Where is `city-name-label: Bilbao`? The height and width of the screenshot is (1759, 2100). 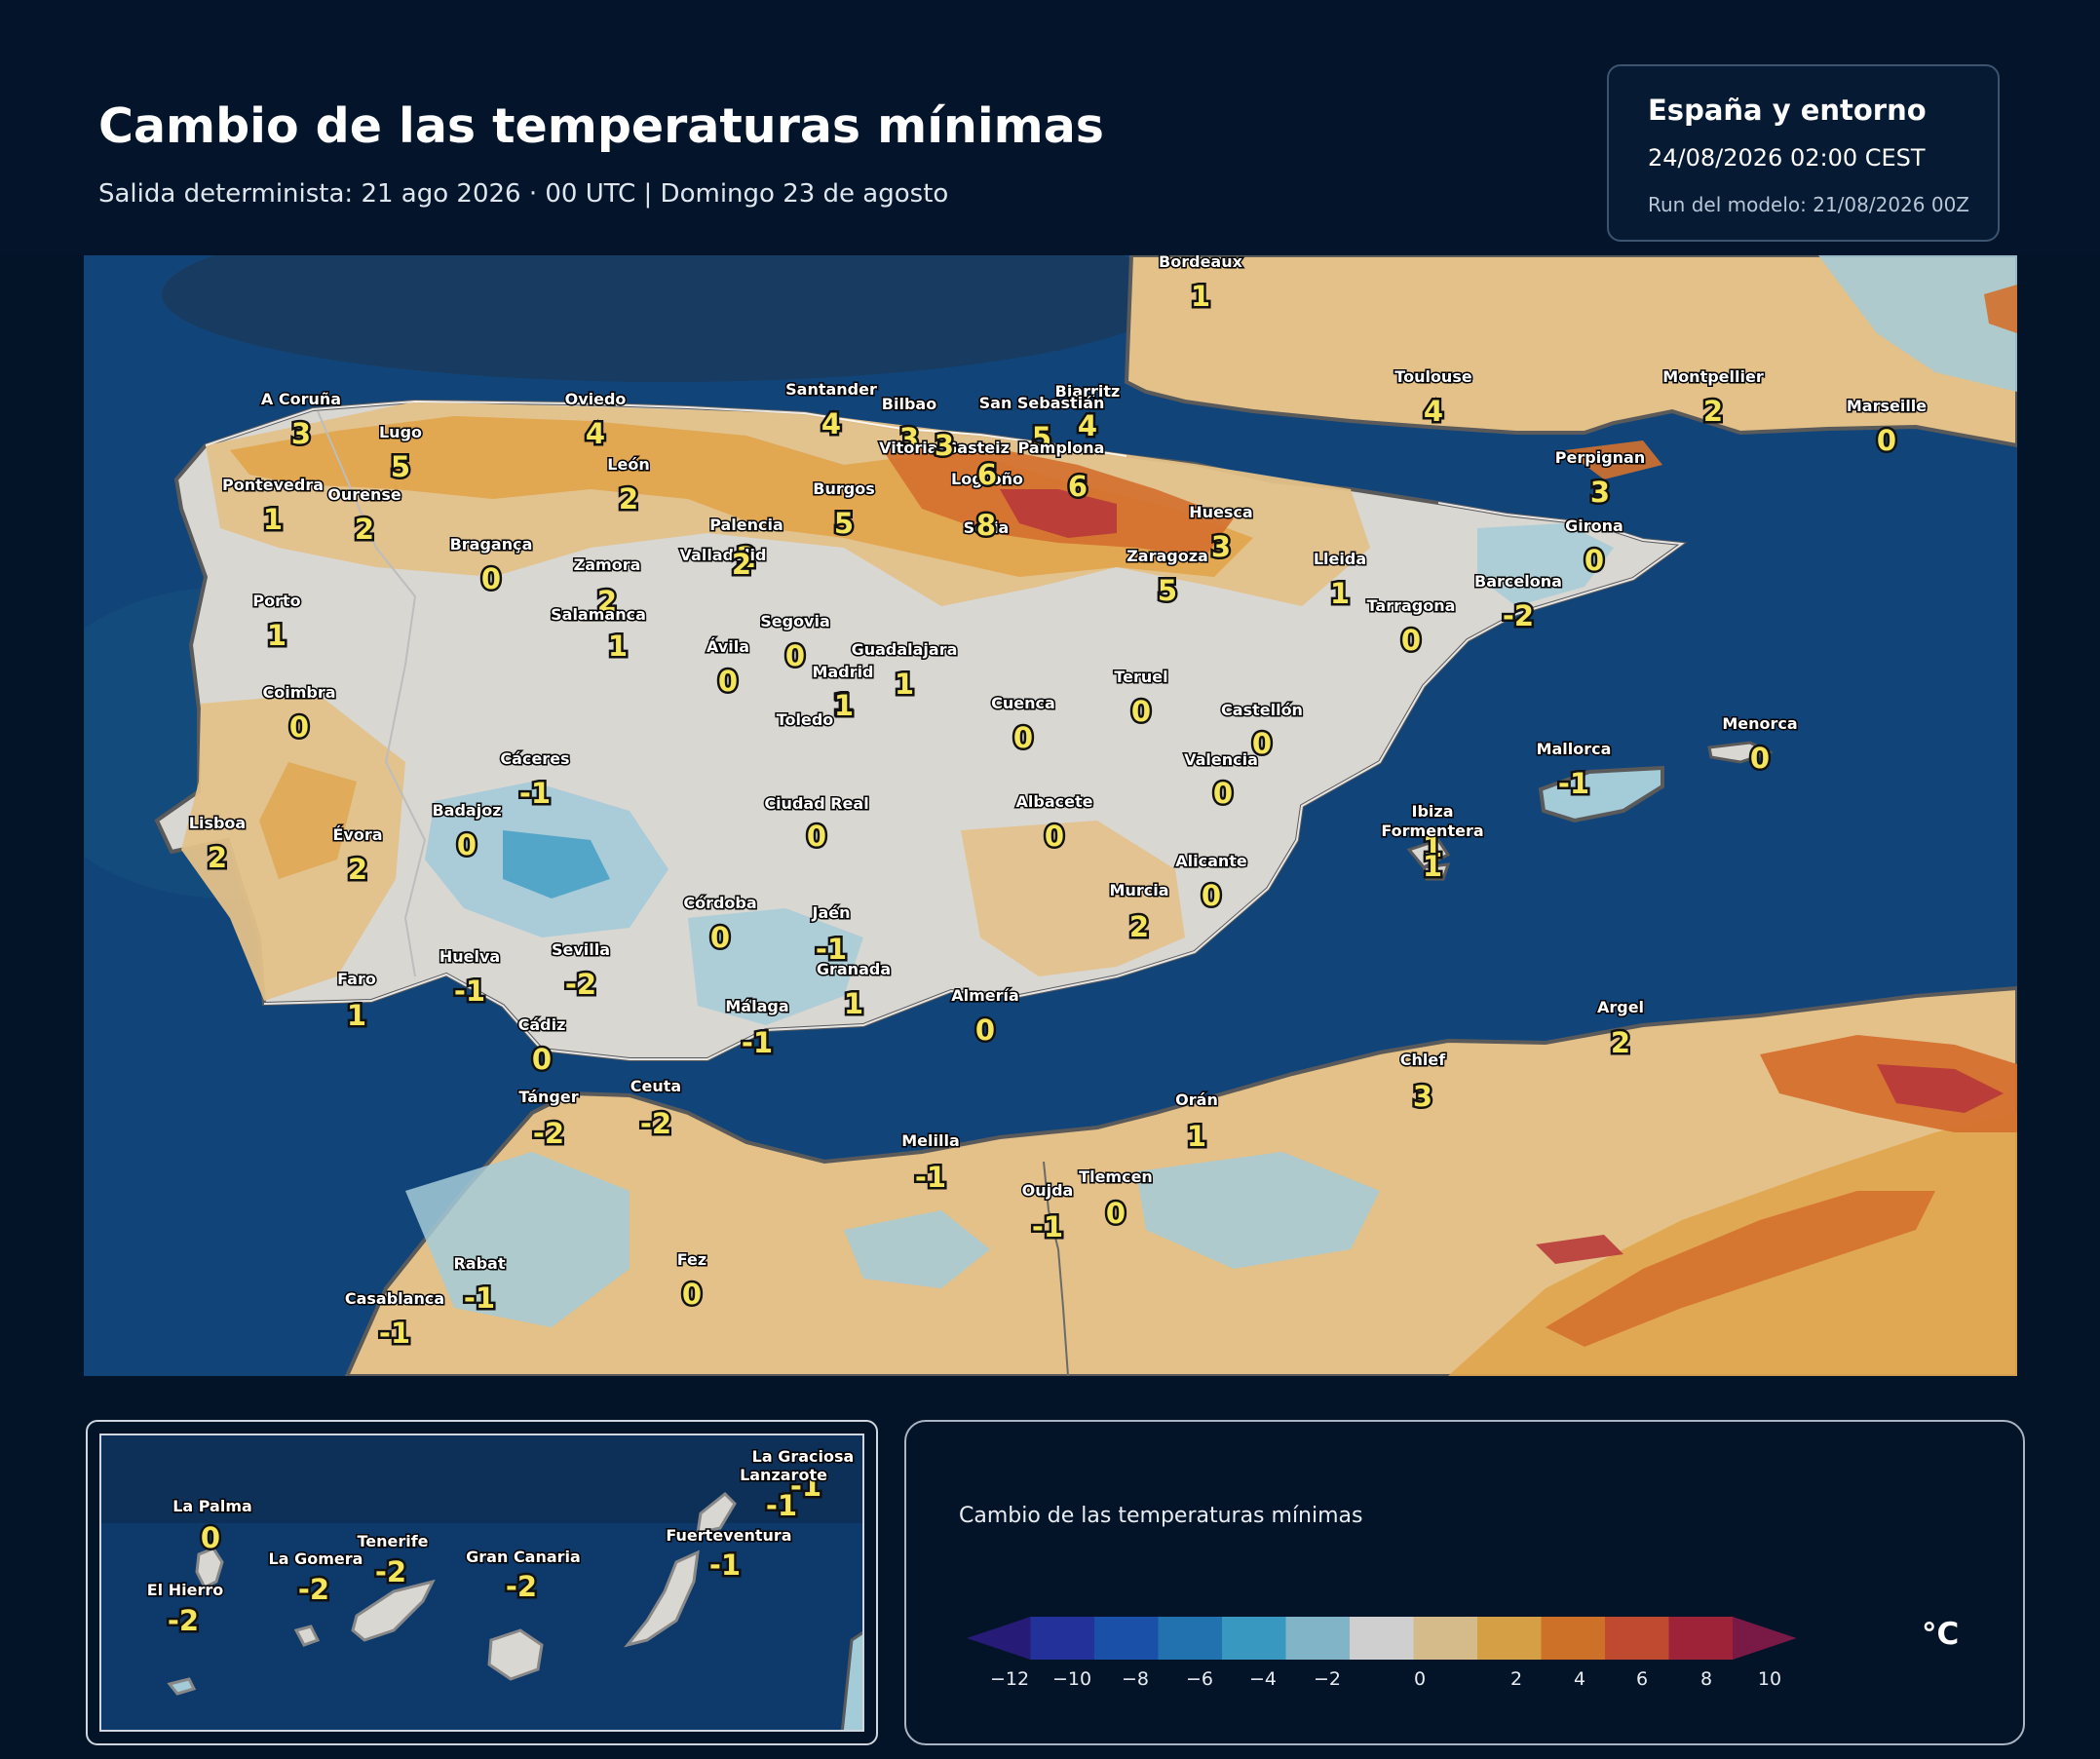 city-name-label: Bilbao is located at coordinates (909, 404).